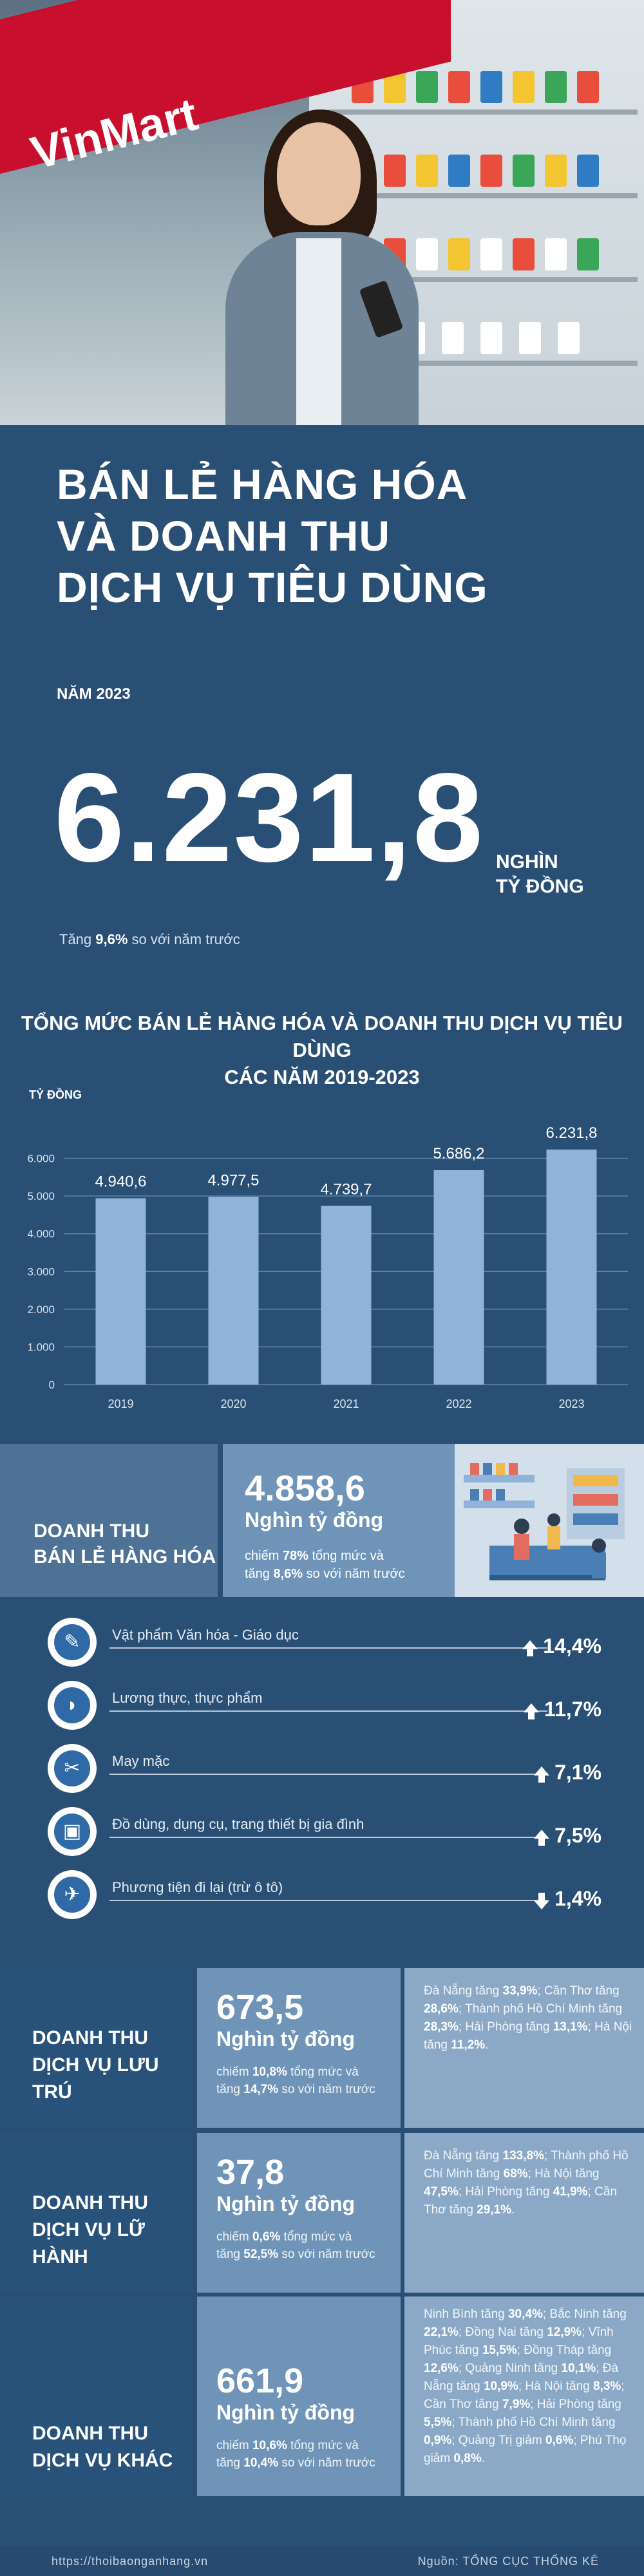 Image resolution: width=644 pixels, height=2576 pixels. I want to click on y-tick-label: 4.000, so click(41, 1234).